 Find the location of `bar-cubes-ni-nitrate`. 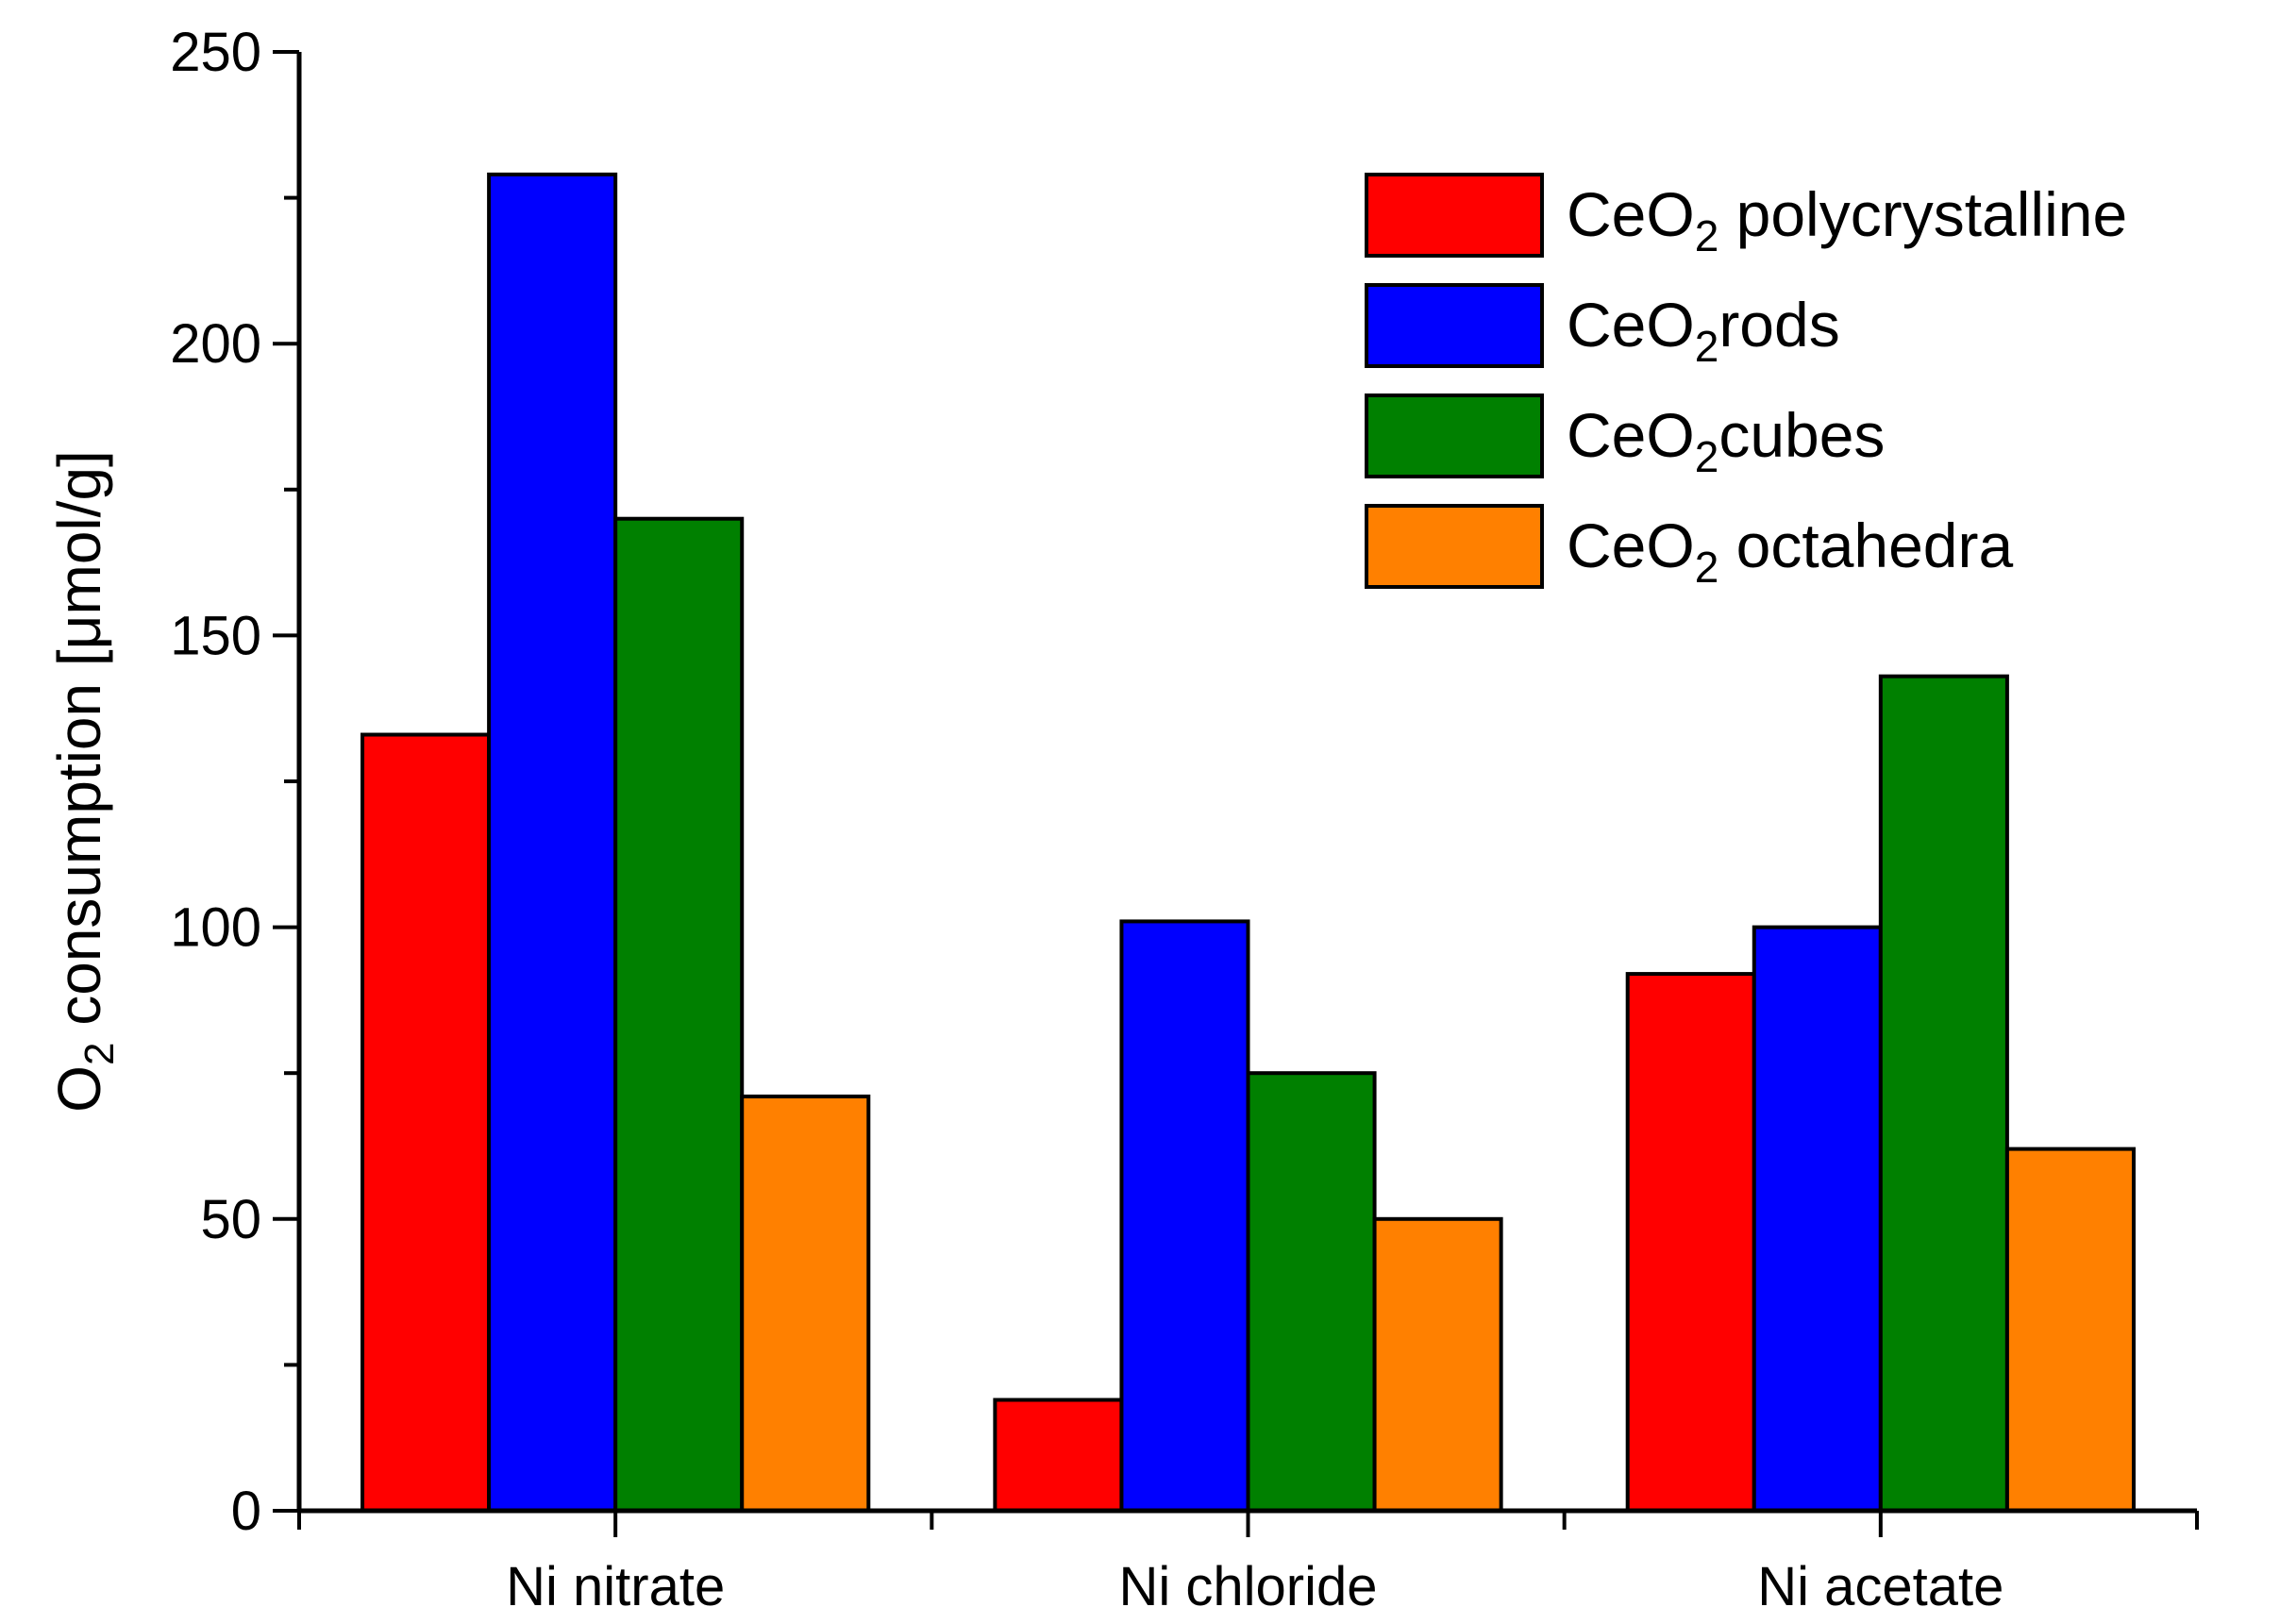

bar-cubes-ni-nitrate is located at coordinates (679, 1014).